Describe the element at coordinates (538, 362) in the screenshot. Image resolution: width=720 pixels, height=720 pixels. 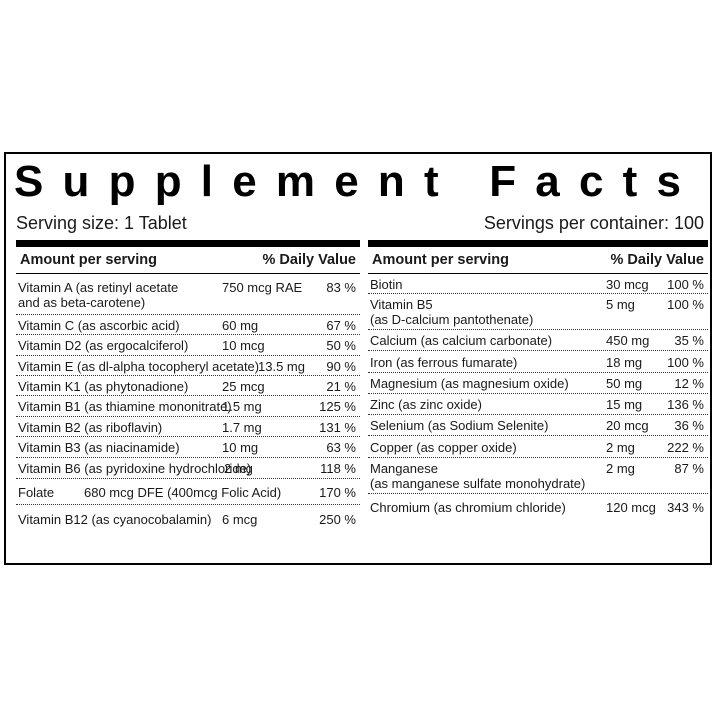
I see `nutrient-row: Iron (as ferrous fumarate) 18 mg 100 %` at that location.